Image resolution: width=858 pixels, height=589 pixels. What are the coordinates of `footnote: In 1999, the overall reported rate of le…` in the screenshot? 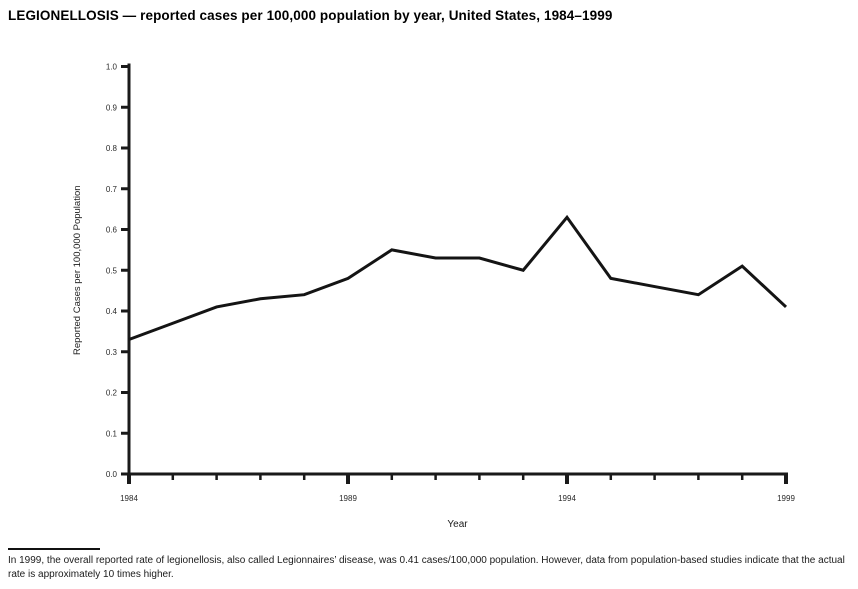 It's located at (430, 565).